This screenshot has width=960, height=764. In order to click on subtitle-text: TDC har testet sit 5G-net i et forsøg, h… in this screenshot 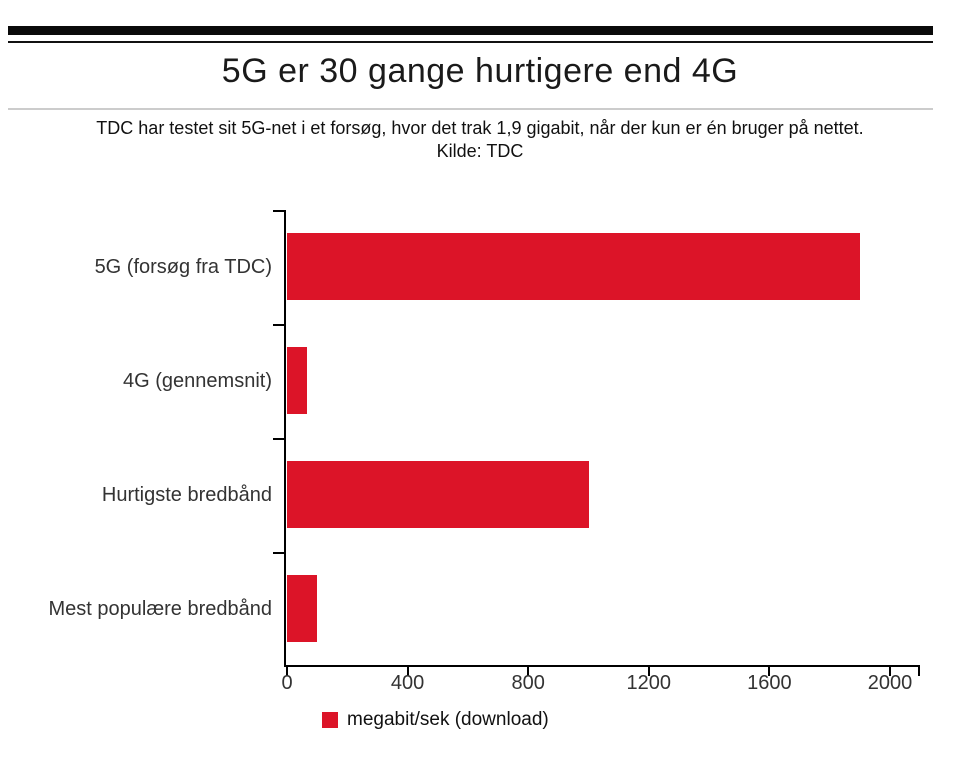, I will do `click(480, 128)`.